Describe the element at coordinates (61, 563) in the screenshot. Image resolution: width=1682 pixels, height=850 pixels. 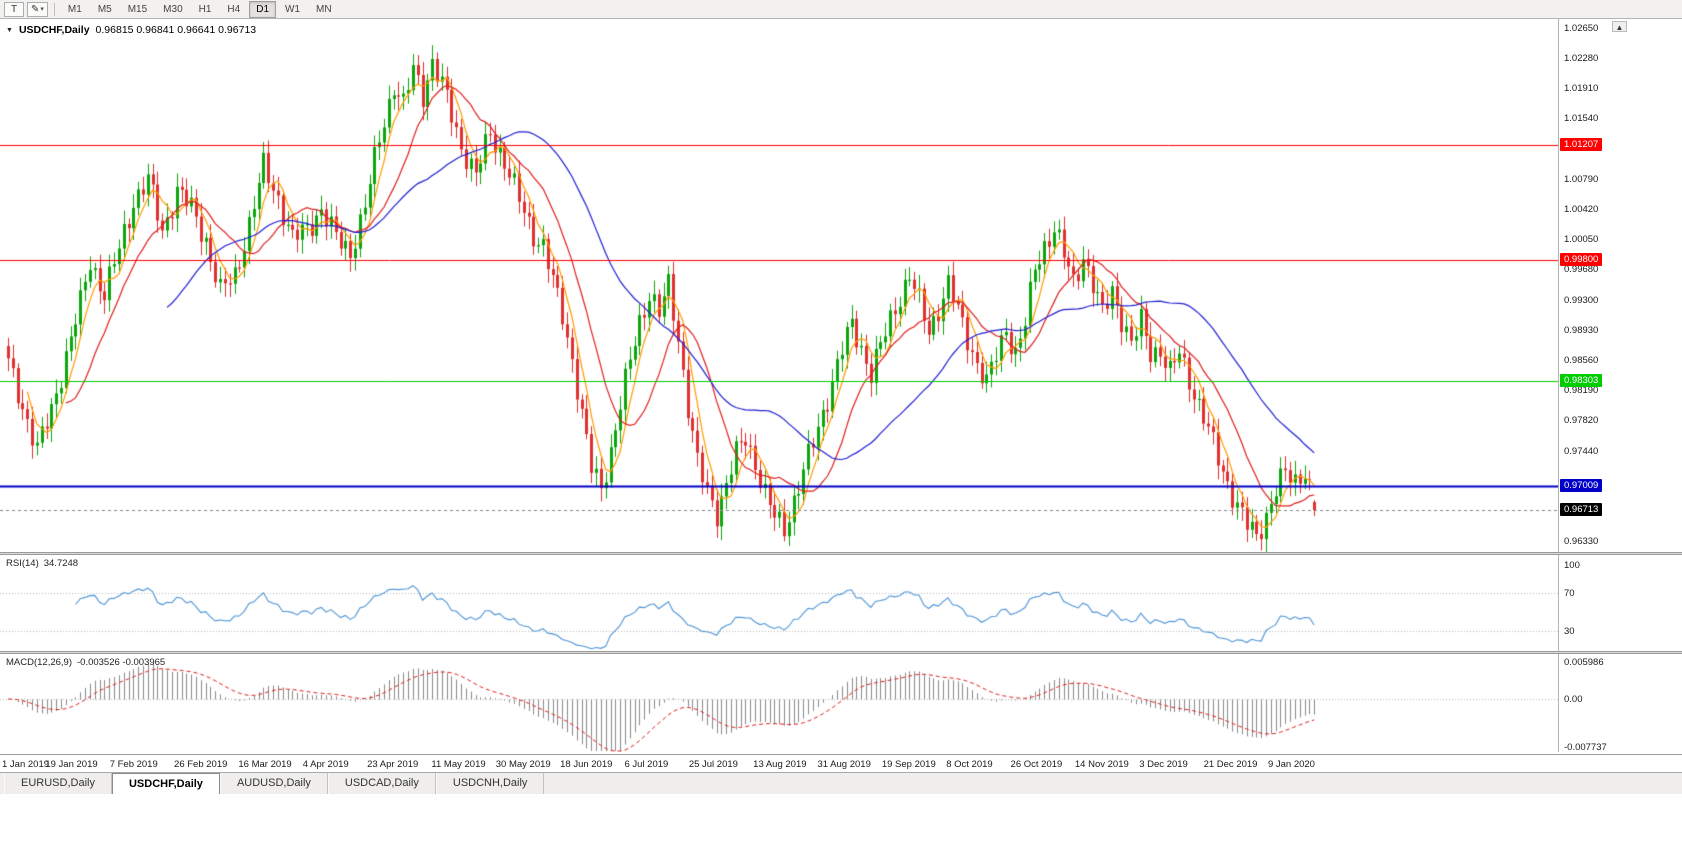
I see `rsi-value: 34.7248` at that location.